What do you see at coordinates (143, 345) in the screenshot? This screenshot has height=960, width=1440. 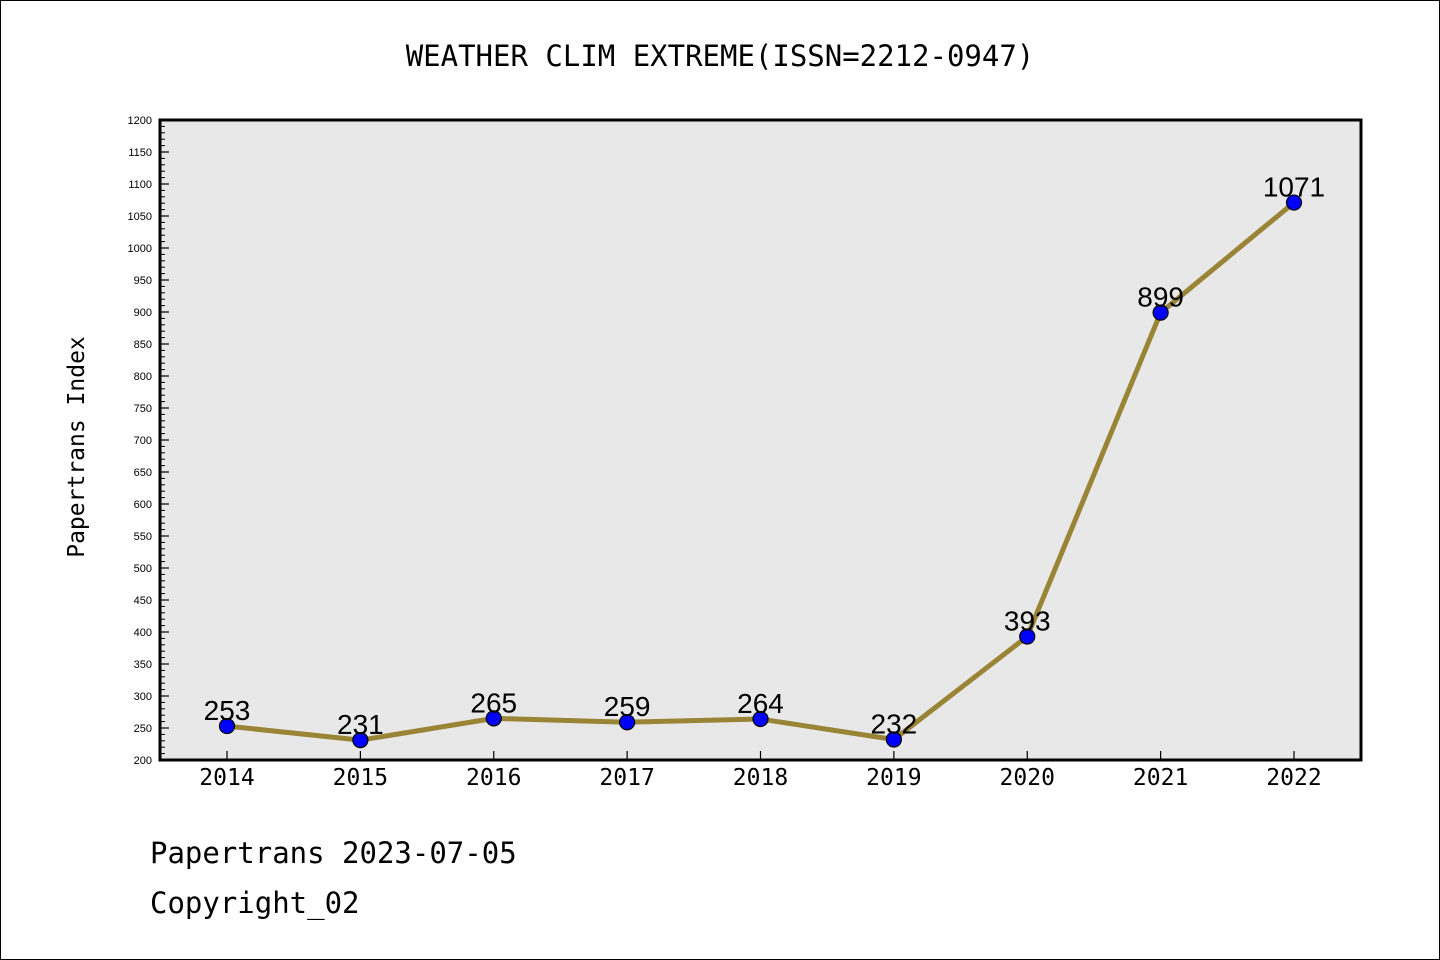 I see `y-tick-label: 850` at bounding box center [143, 345].